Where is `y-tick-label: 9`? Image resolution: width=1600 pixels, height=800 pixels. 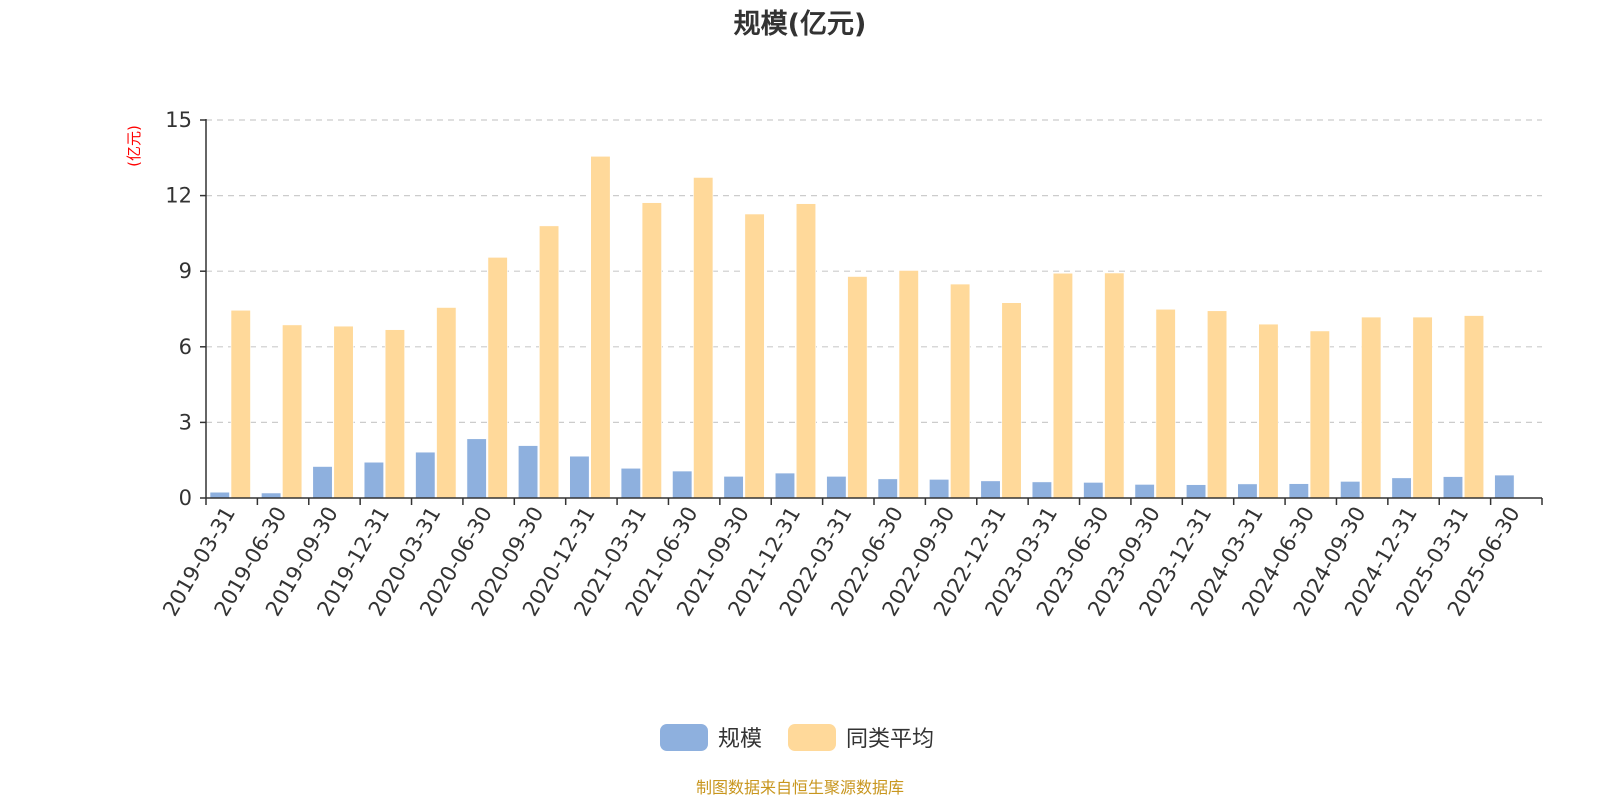
y-tick-label: 9 is located at coordinates (185, 271).